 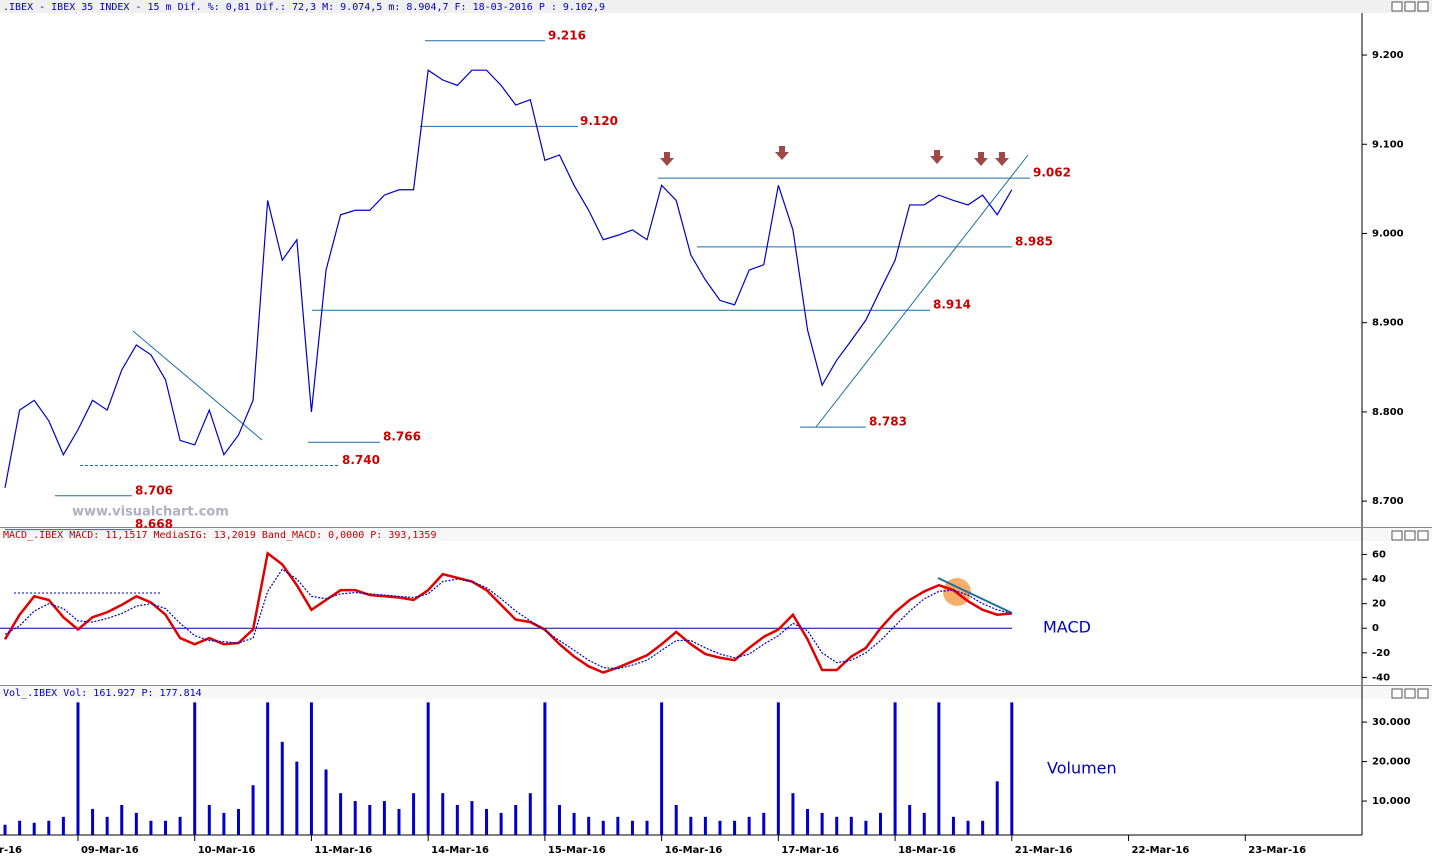 What do you see at coordinates (810, 850) in the screenshot?
I see `x-tick-label: 17-Mar-16` at bounding box center [810, 850].